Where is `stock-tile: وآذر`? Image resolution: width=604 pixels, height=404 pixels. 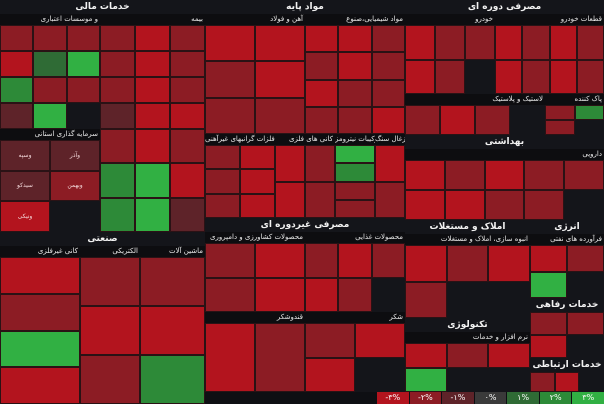 stock-tile: وآذر is located at coordinates (75, 155).